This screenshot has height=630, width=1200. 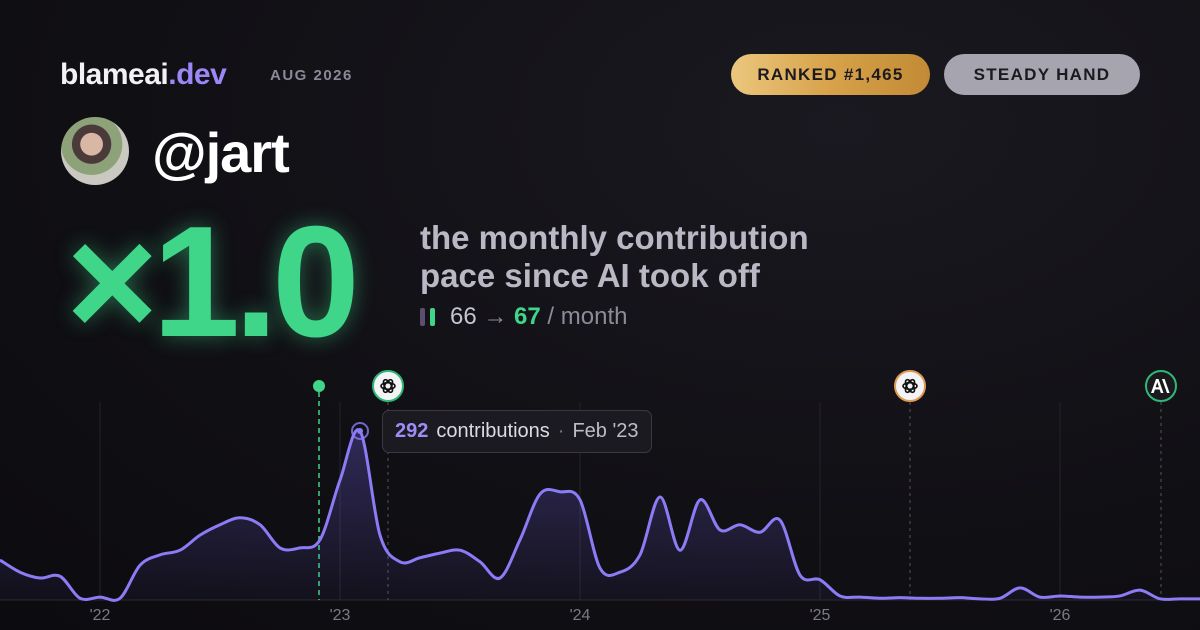 What do you see at coordinates (422, 317) in the screenshot?
I see `before-swatch` at bounding box center [422, 317].